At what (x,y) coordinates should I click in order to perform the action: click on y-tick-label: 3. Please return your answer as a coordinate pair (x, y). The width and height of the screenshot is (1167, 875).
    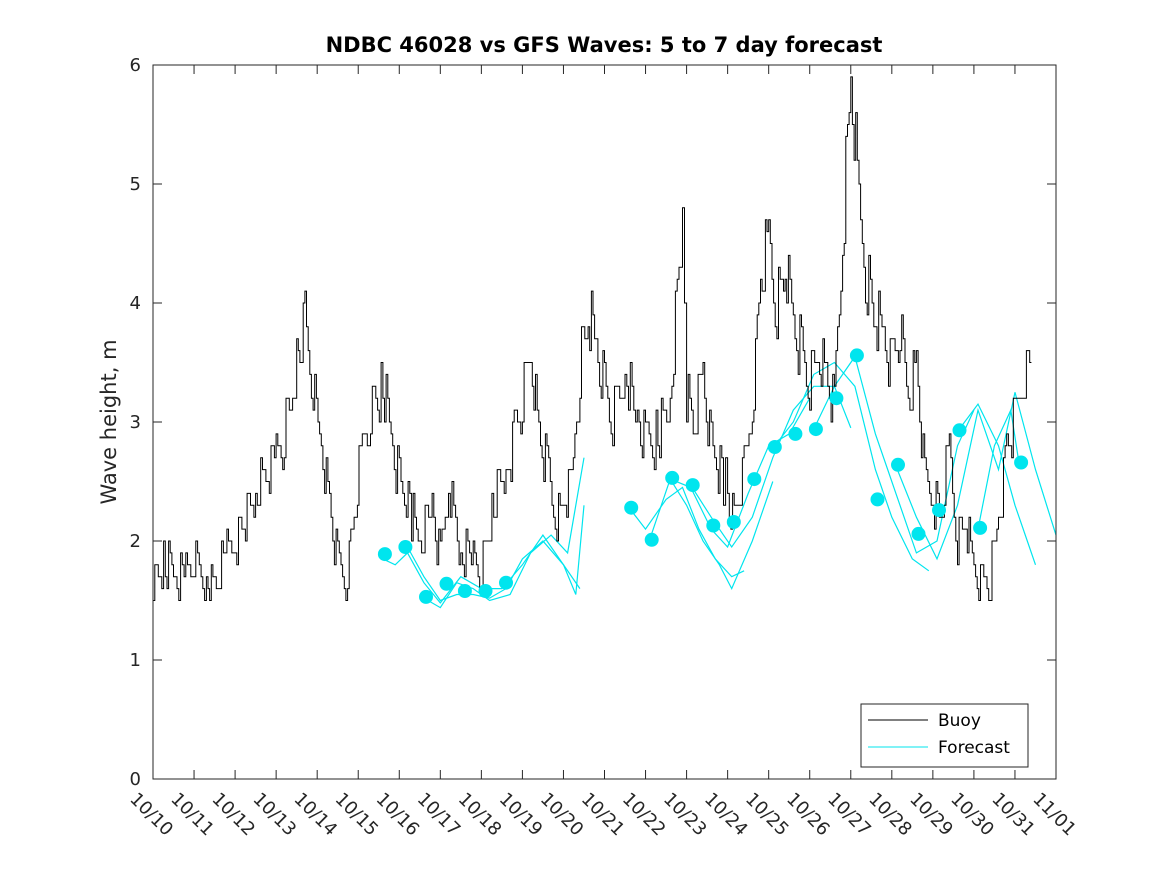
    Looking at the image, I should click on (135, 422).